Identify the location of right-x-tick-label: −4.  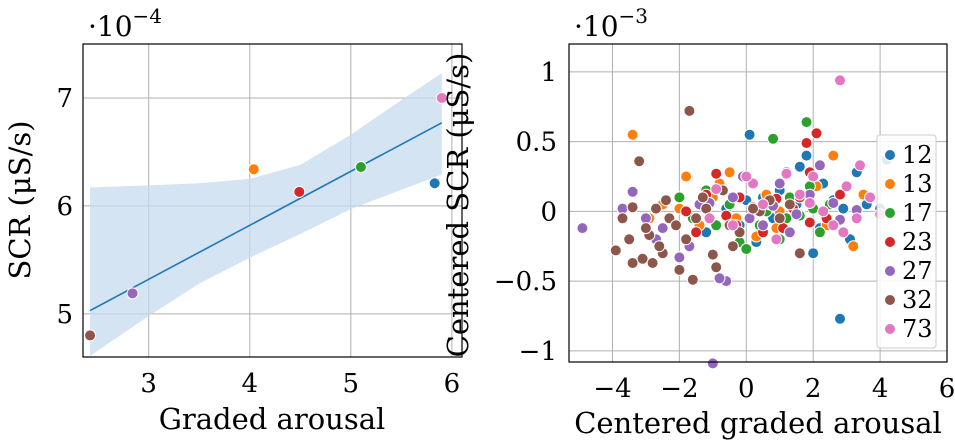
(612, 389).